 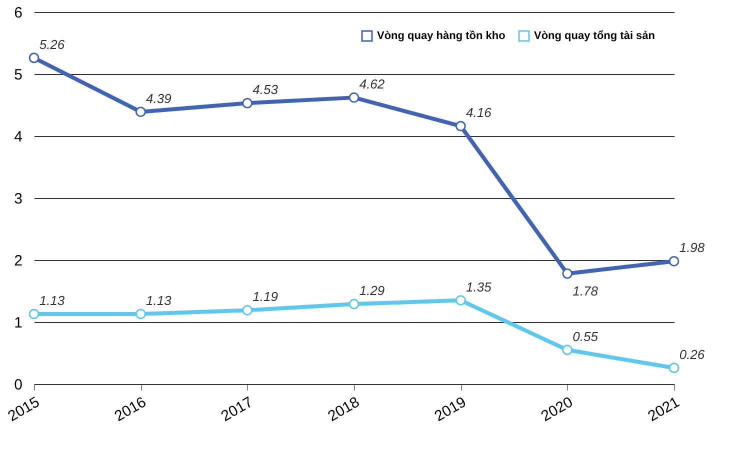 I want to click on data-label: 4.53, so click(x=265, y=90).